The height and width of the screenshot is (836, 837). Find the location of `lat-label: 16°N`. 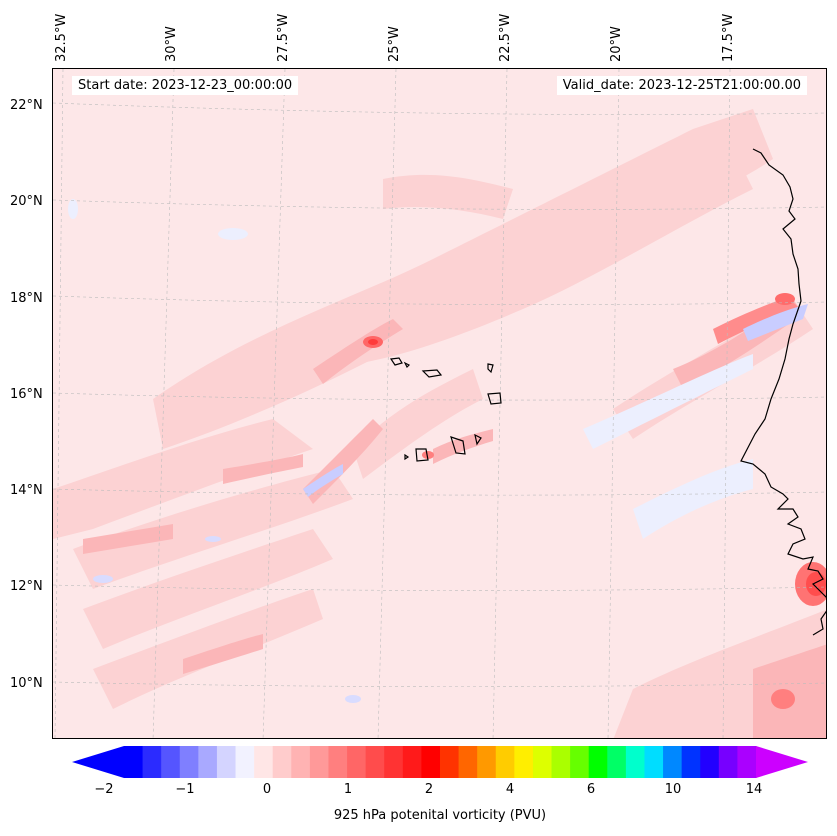

lat-label: 16°N is located at coordinates (26, 394).